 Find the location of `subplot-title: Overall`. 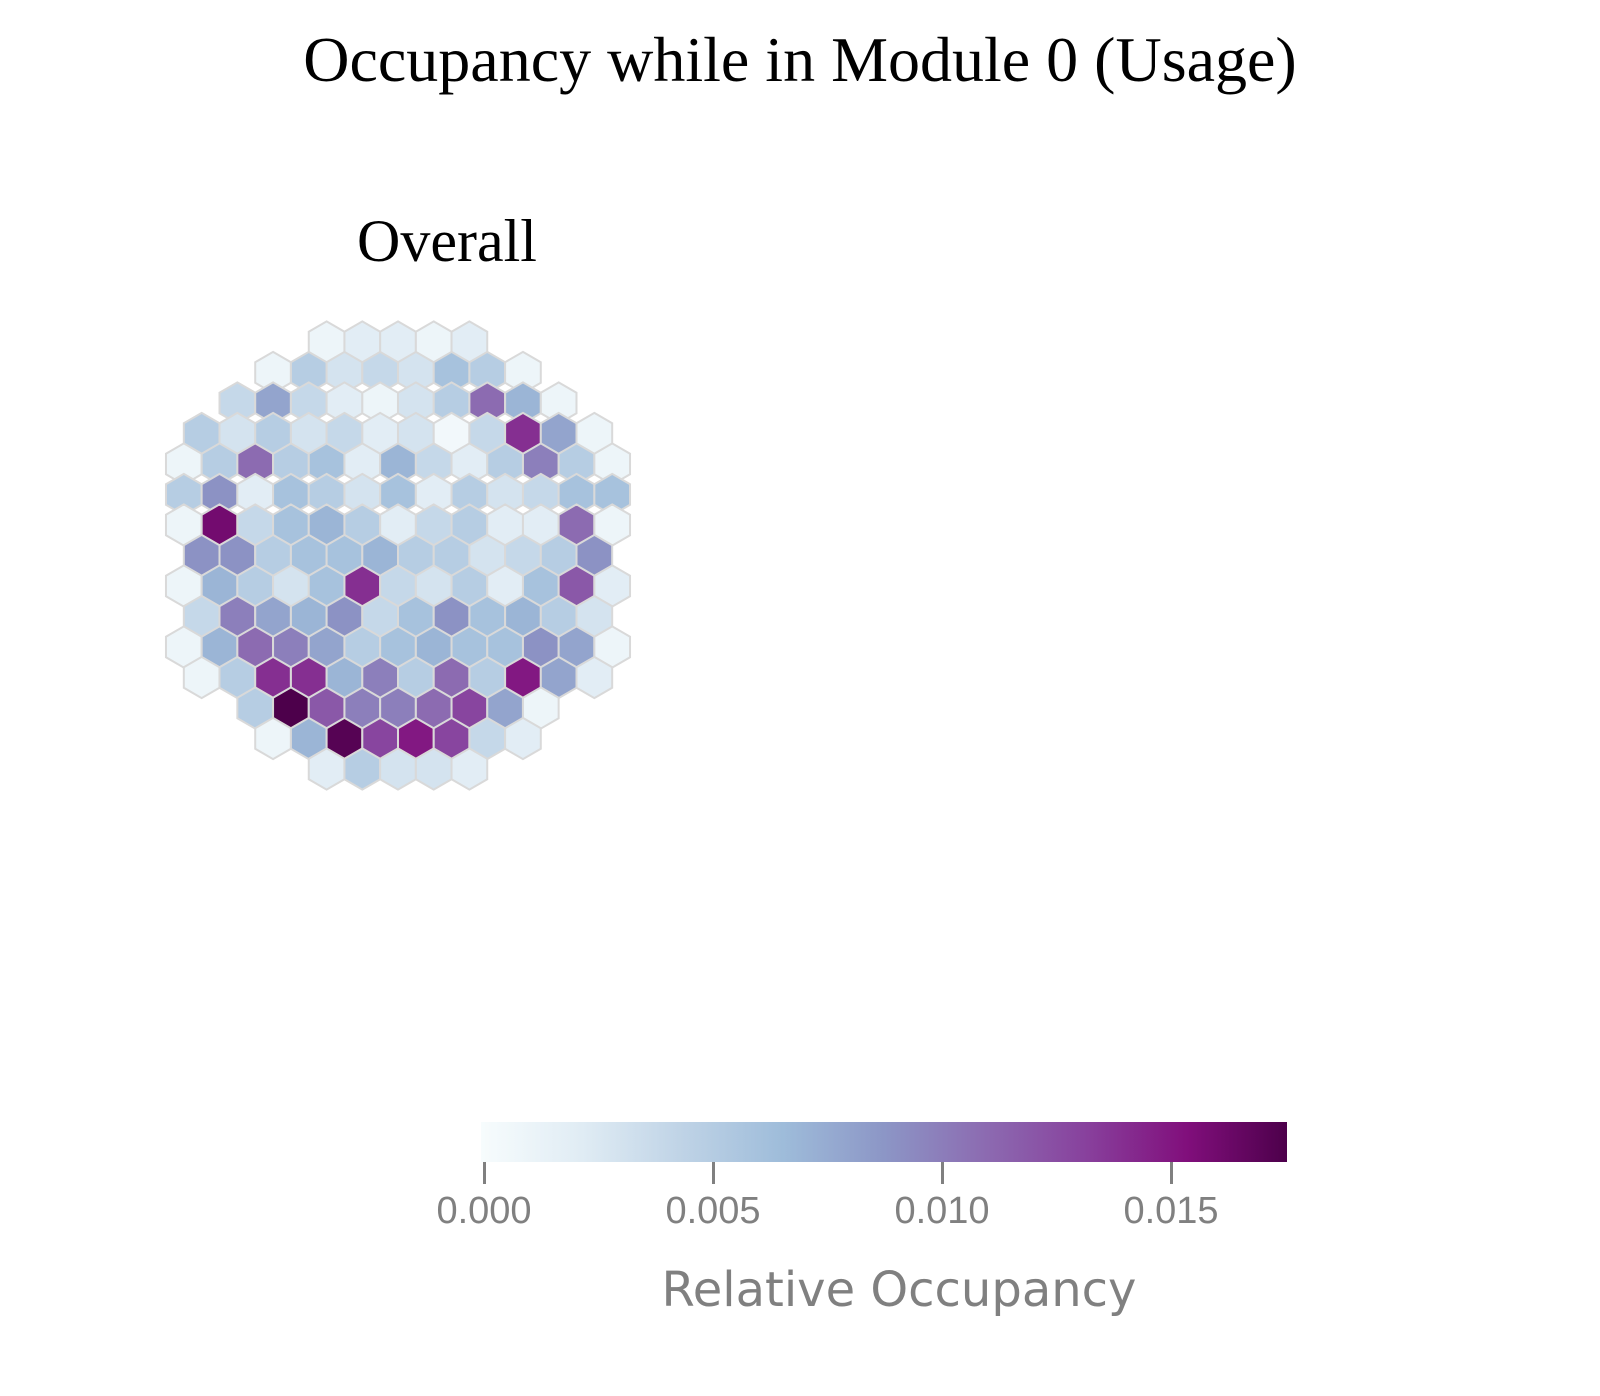

subplot-title: Overall is located at coordinates (447, 241).